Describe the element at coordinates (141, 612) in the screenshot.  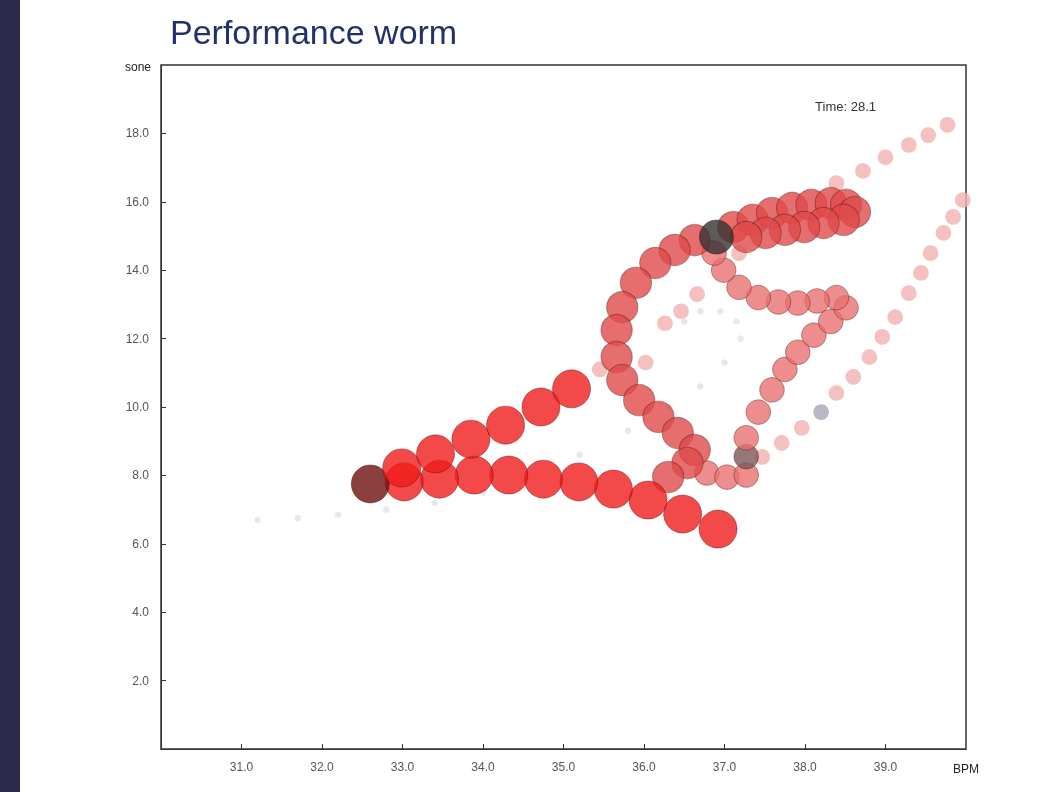
I see `y-tick-label: 4.0` at that location.